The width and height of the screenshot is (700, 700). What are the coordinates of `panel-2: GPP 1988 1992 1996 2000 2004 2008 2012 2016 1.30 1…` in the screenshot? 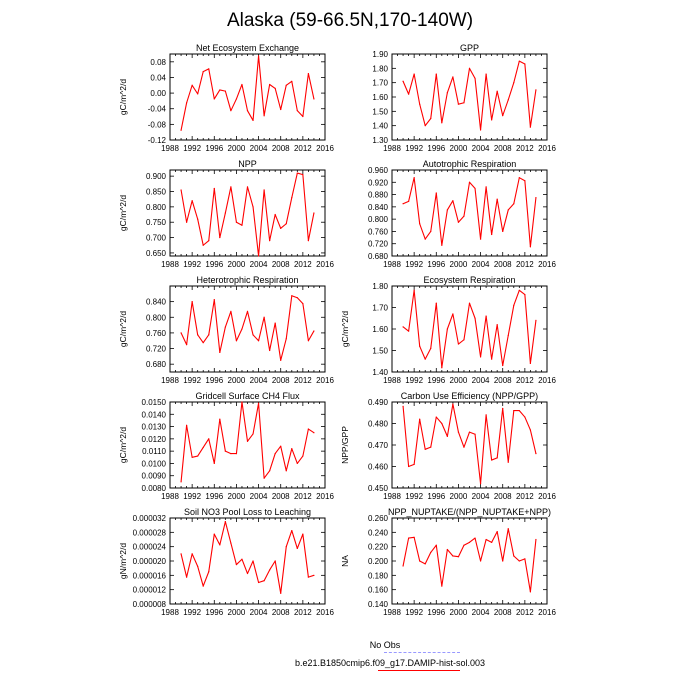 It's located at (464, 98).